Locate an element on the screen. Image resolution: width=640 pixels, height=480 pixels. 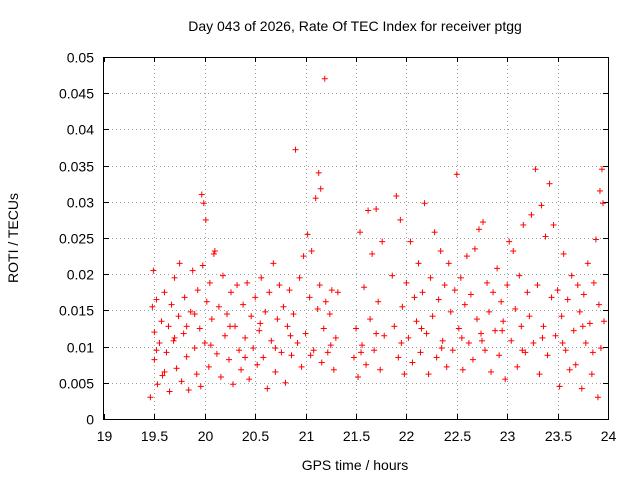
x-tick-label: 23.5 is located at coordinates (558, 436).